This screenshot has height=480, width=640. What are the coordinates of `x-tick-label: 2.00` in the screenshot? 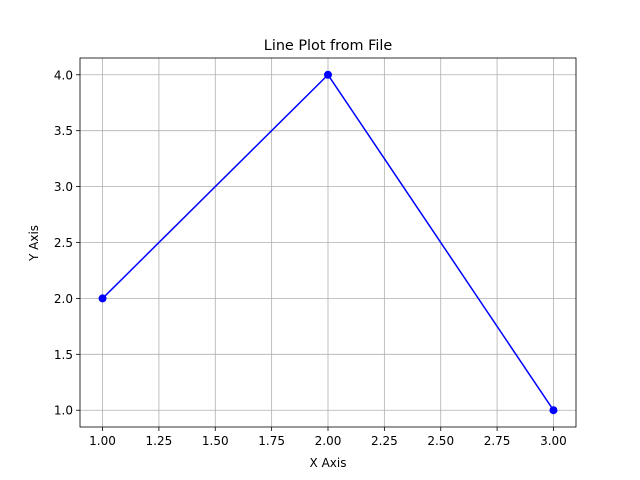 It's located at (328, 441).